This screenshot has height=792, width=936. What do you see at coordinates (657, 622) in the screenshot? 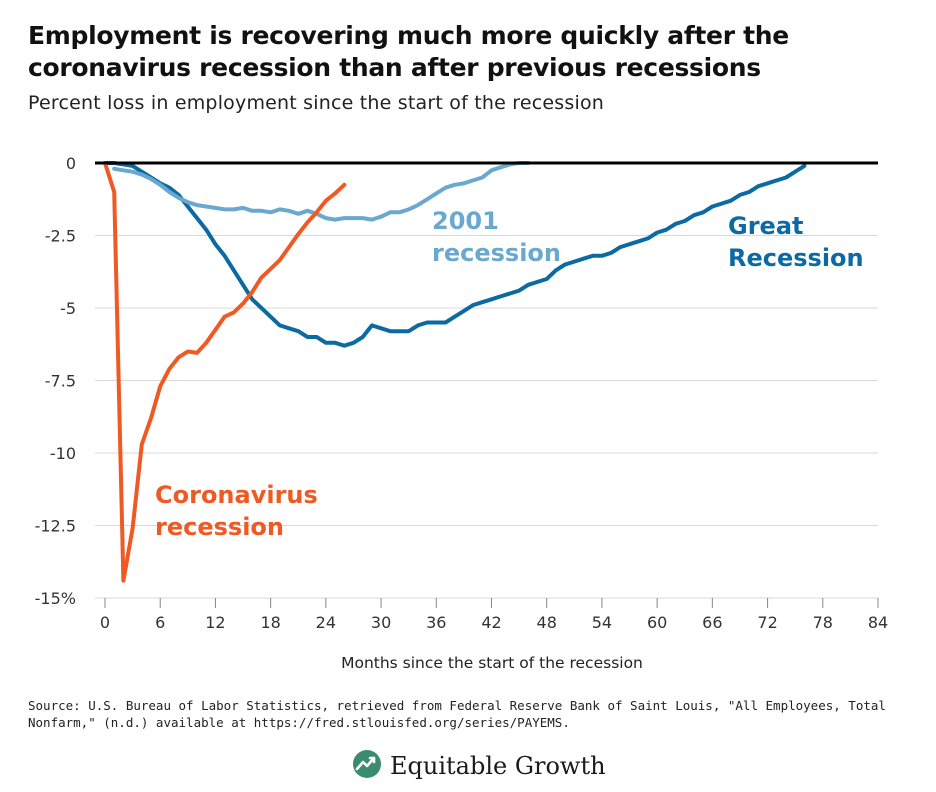
I see `x-tick-label: 60` at bounding box center [657, 622].